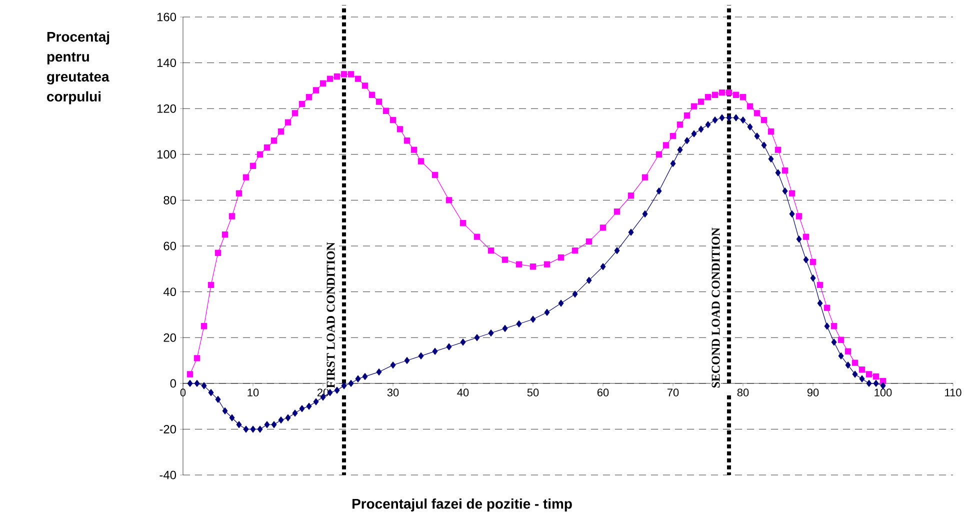  I want to click on x-tick-label: 80, so click(743, 392).